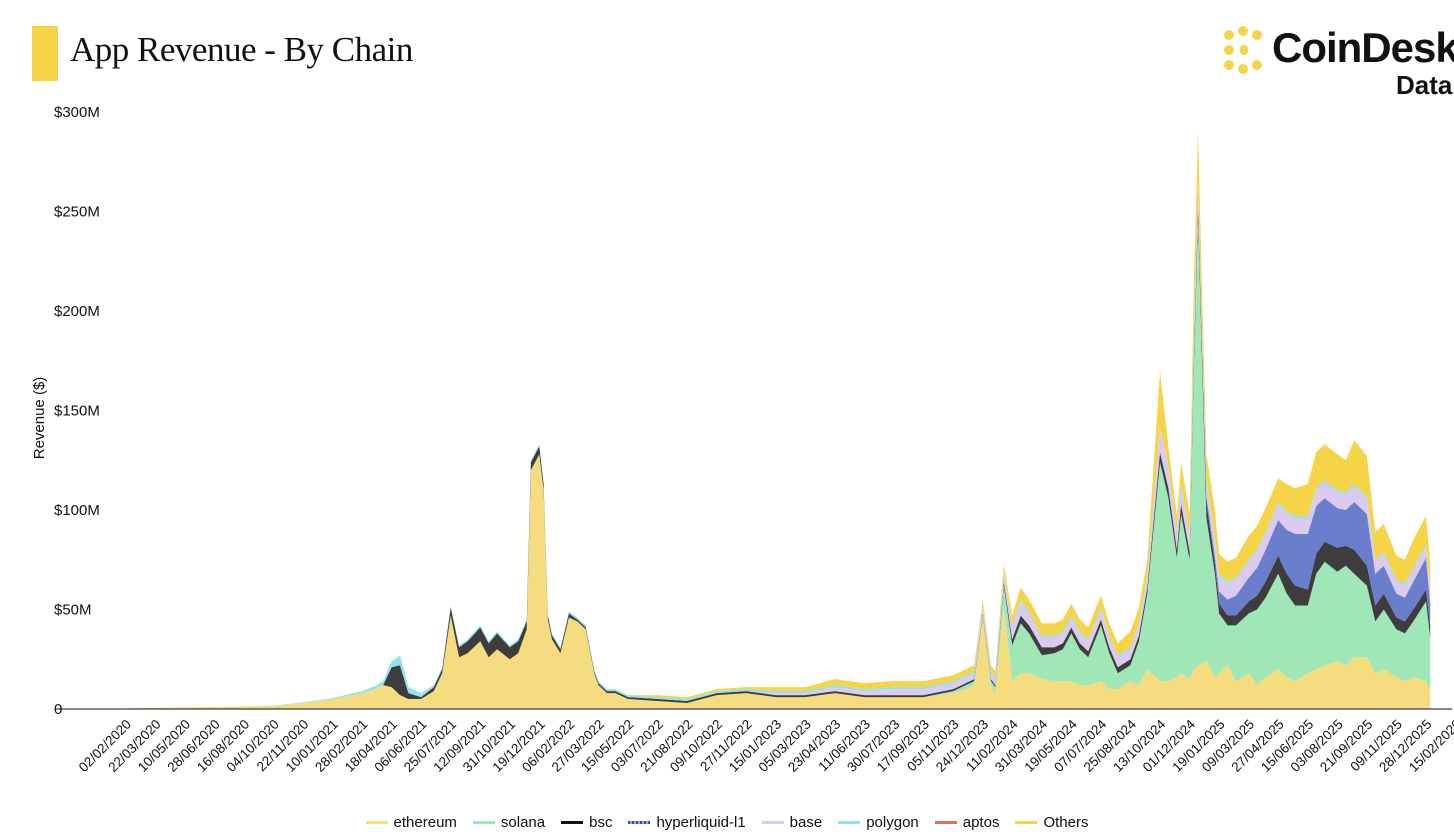  I want to click on logo-wordmark: CoinDesk, so click(1363, 47).